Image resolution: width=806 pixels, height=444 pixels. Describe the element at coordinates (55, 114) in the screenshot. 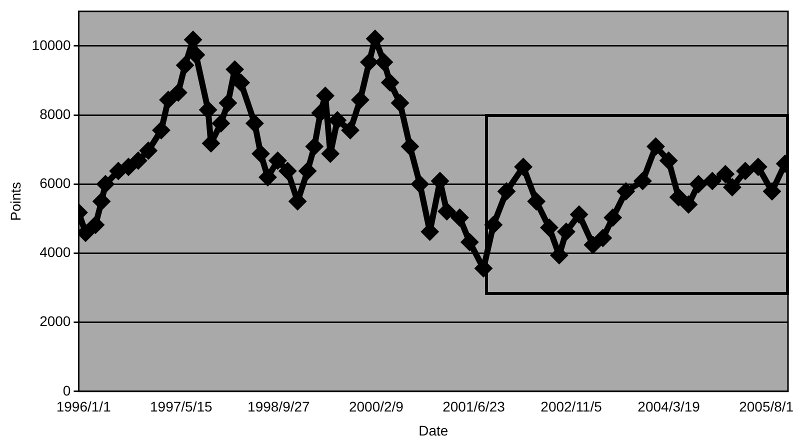

I see `y-tick-label: 8000` at that location.